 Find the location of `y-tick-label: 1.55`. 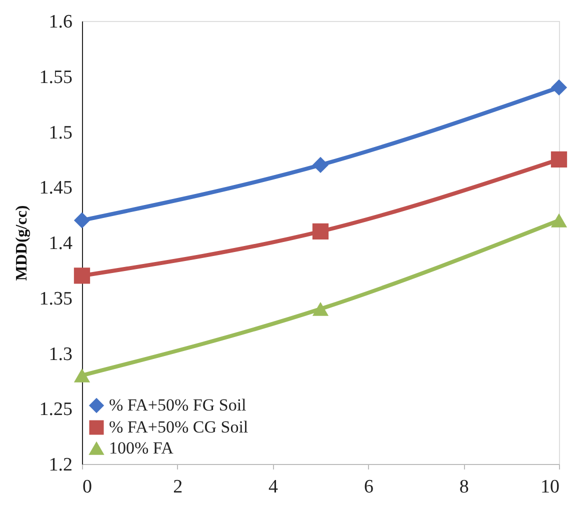

y-tick-label: 1.55 is located at coordinates (55, 77).